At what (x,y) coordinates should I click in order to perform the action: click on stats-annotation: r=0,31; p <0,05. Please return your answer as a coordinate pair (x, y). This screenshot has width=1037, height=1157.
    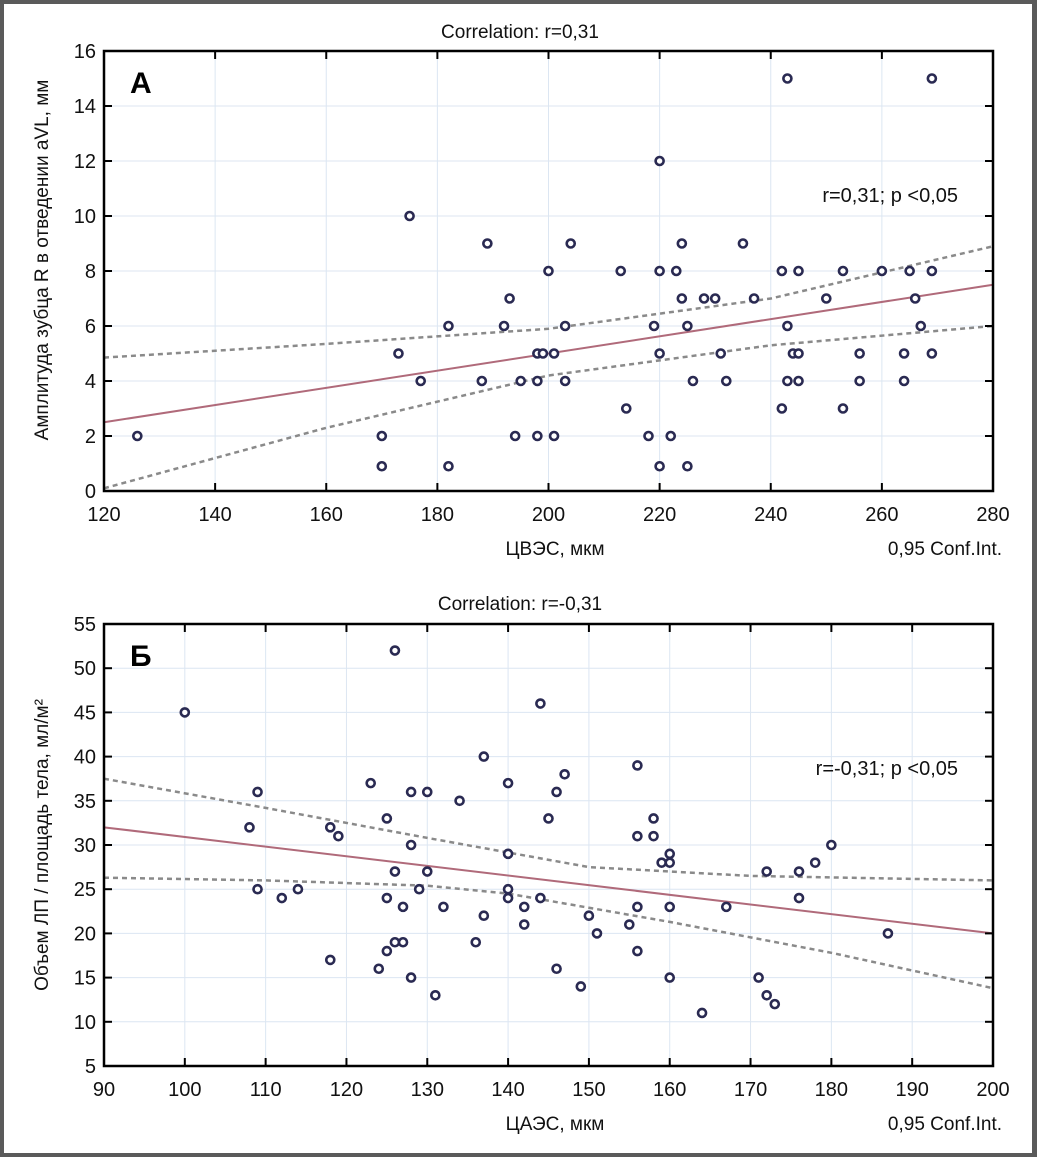
    Looking at the image, I should click on (890, 196).